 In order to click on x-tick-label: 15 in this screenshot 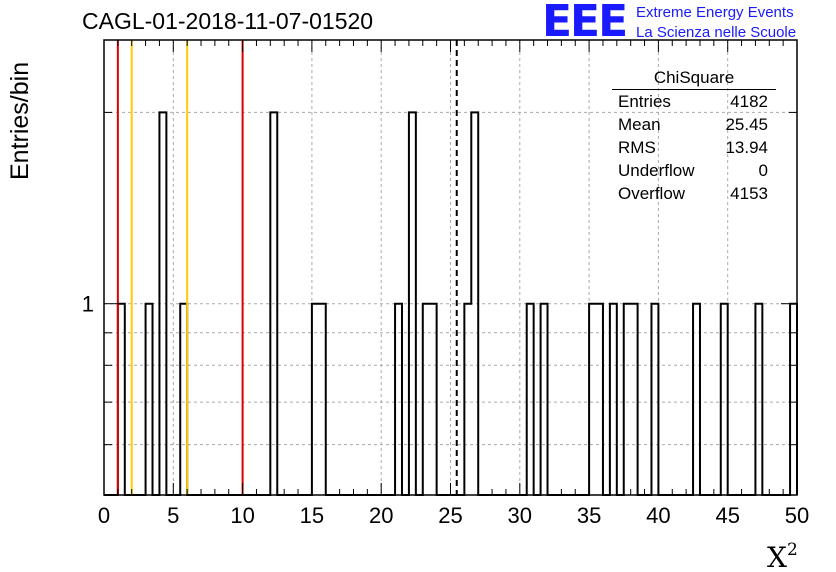, I will do `click(312, 515)`.